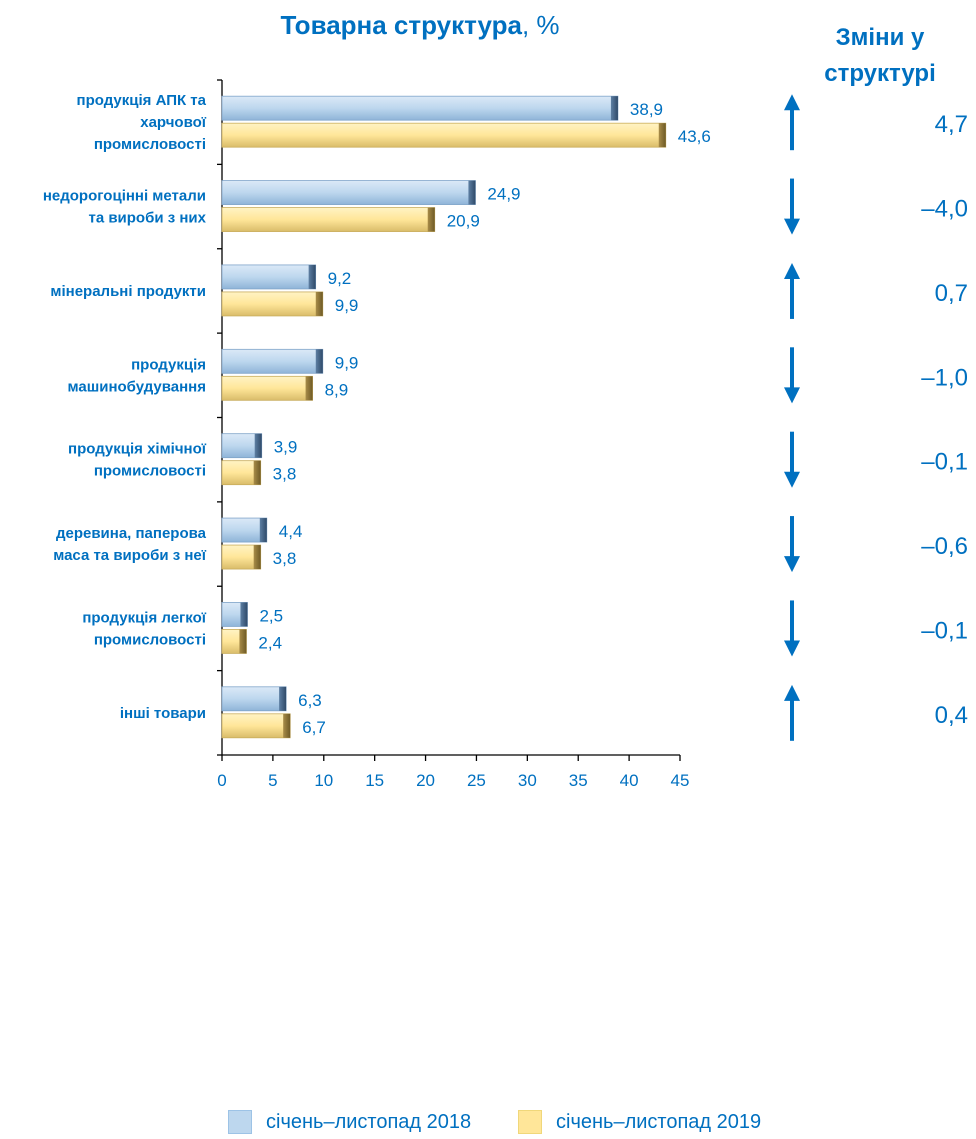 Image resolution: width=976 pixels, height=1139 pixels. I want to click on x-tick-label: 25, so click(476, 780).